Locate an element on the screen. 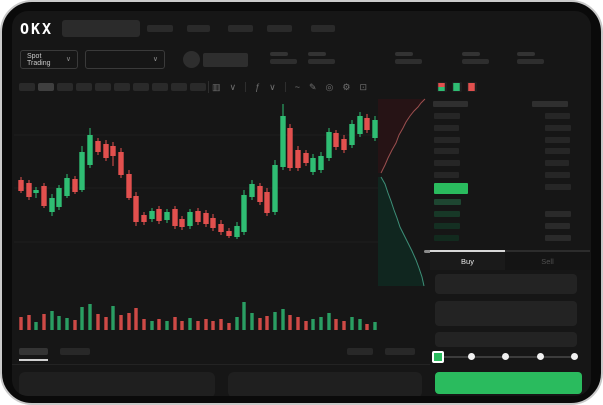  timeframe-button-active is located at coordinates (46, 87).